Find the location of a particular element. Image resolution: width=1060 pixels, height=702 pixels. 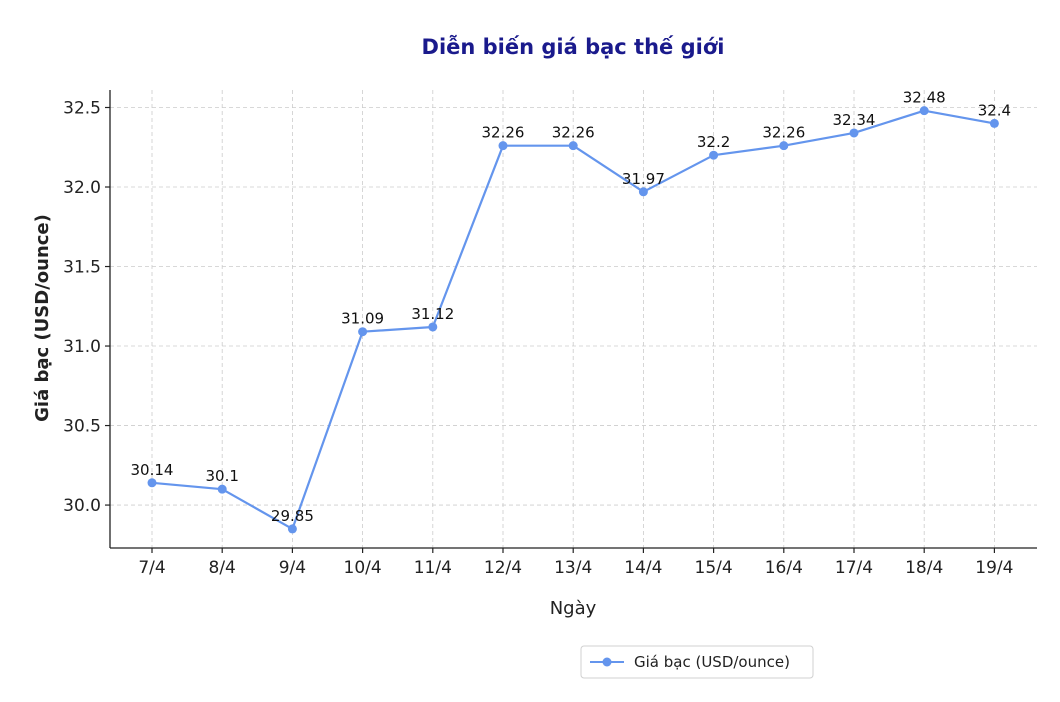

legend-label: Giá bạc (USD/ounce) is located at coordinates (712, 662).